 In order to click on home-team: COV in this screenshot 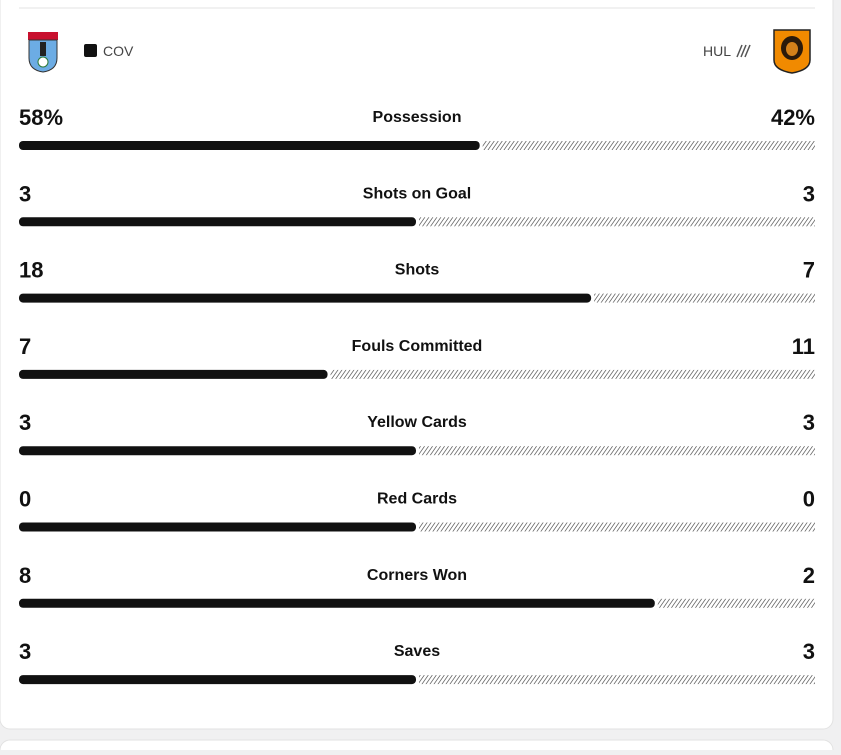, I will do `click(118, 51)`.